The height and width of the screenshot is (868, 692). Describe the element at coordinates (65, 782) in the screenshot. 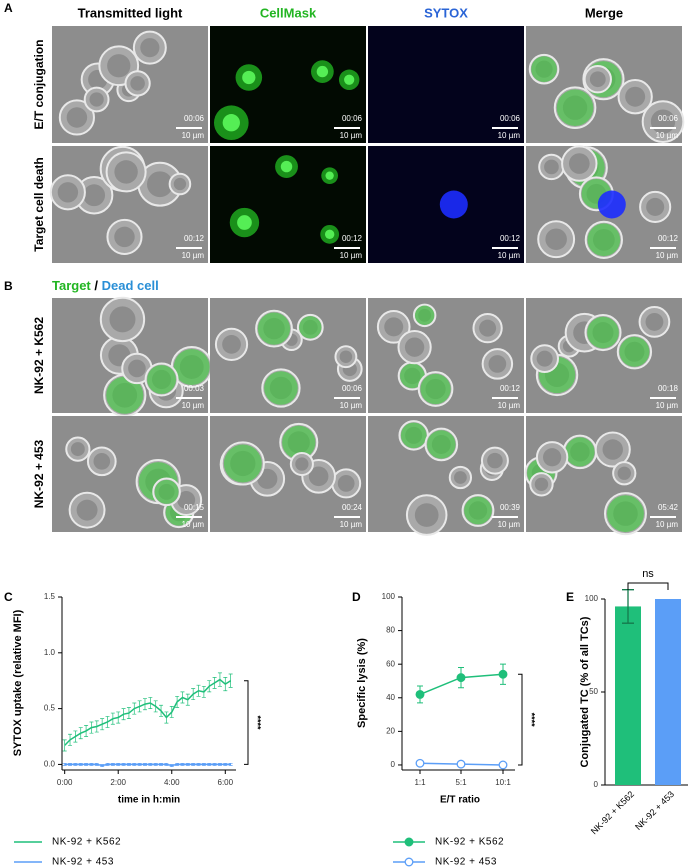

I see `x-tick-label: 0:00` at that location.